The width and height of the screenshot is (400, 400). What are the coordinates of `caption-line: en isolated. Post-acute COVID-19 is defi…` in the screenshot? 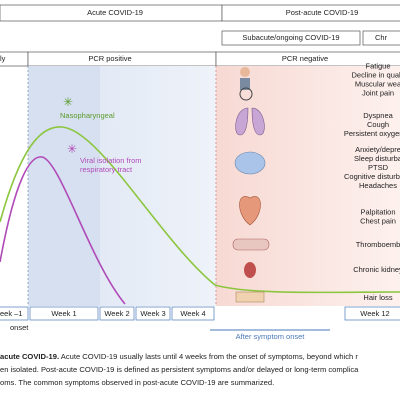 It's located at (179, 369).